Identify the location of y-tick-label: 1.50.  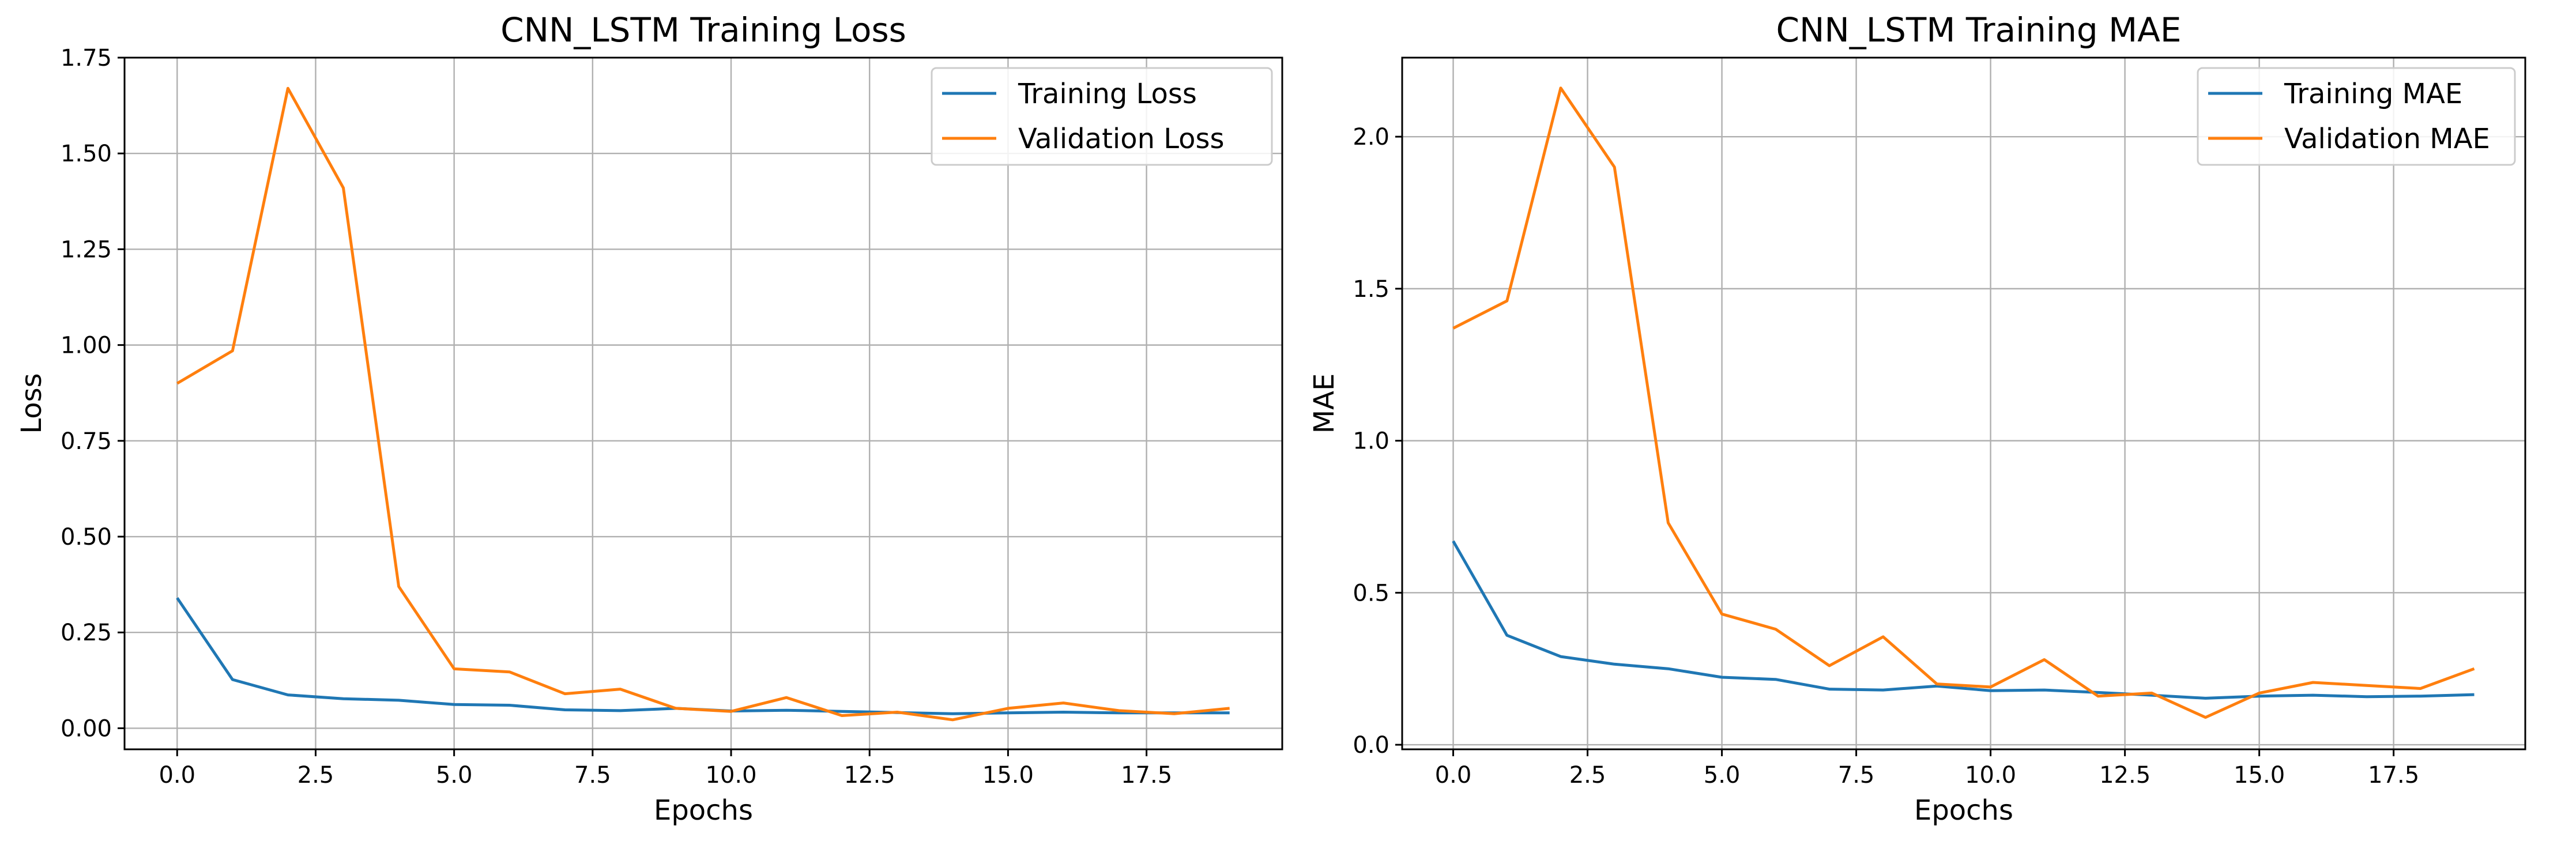
(86, 154).